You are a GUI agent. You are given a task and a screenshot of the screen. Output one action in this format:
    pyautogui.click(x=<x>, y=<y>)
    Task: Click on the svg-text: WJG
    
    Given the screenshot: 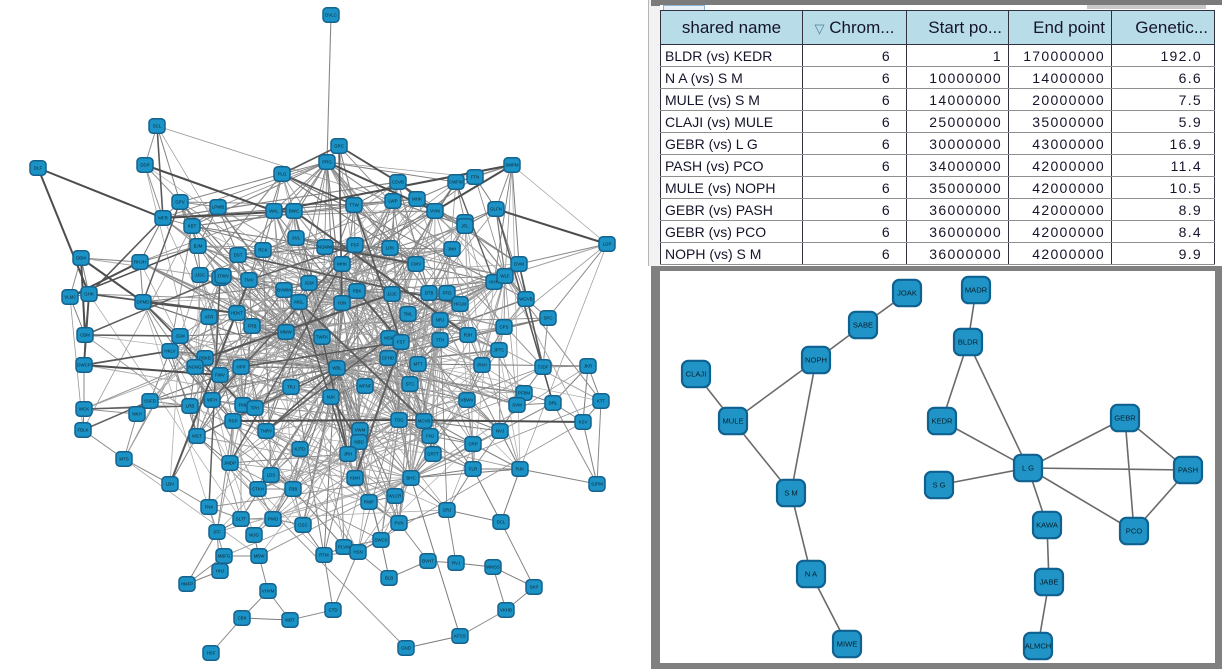 What is the action you would take?
    pyautogui.click(x=254, y=535)
    